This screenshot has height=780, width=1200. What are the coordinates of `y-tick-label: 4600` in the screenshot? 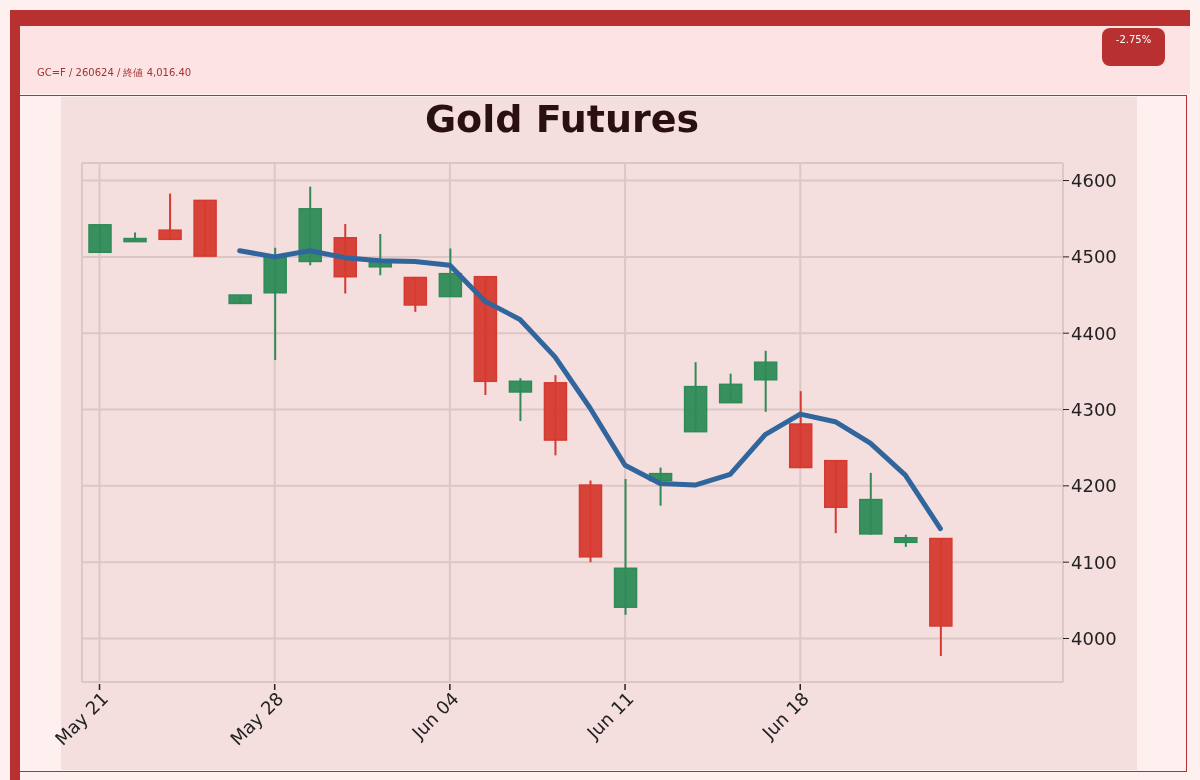 It's located at (1094, 180).